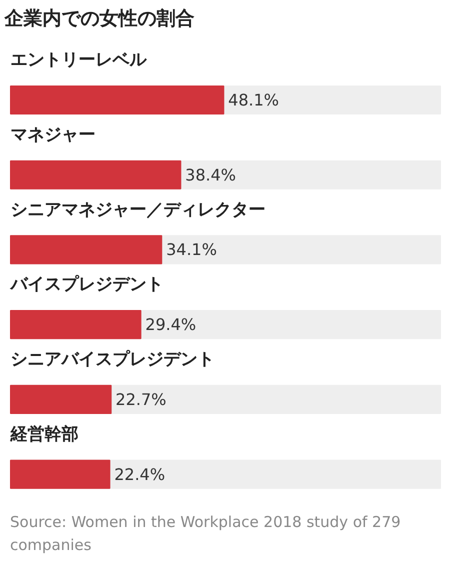 The image size is (460, 565). Describe the element at coordinates (210, 174) in the screenshot. I see `data-label: 38.4%` at that location.